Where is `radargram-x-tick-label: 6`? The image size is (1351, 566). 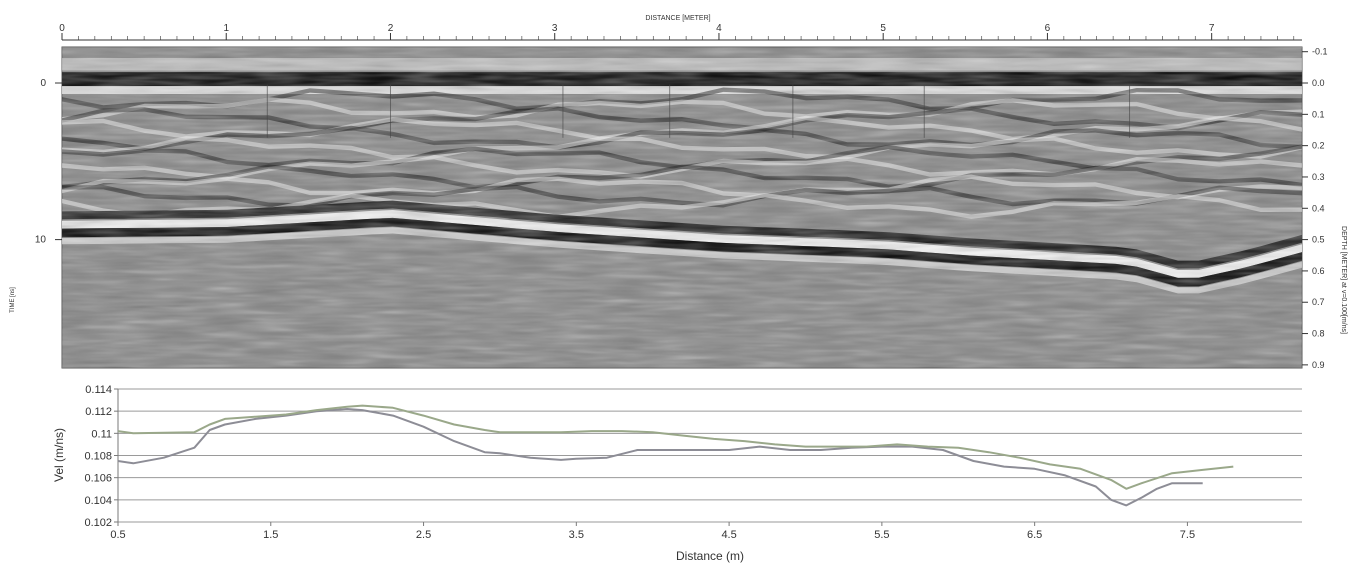
radargram-x-tick-label: 6 is located at coordinates (1048, 28).